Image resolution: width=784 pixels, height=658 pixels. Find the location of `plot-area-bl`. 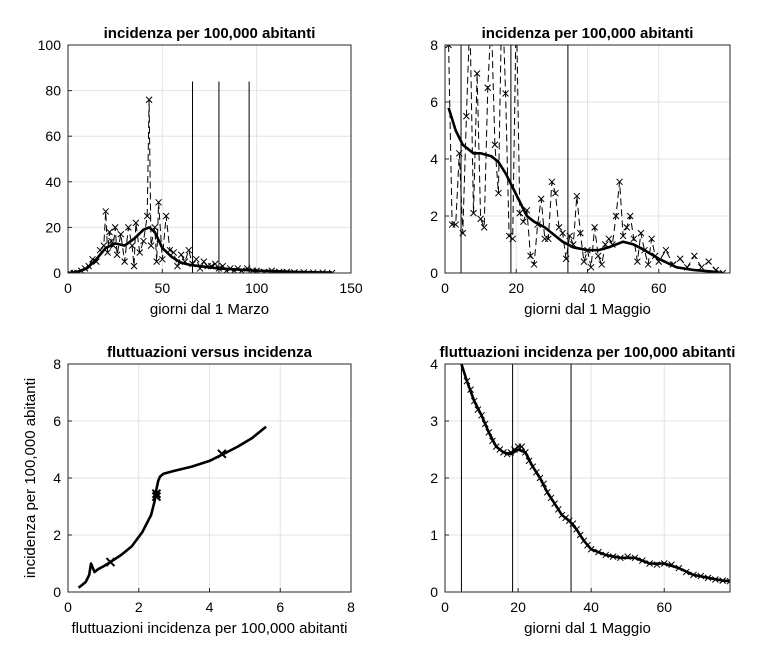

plot-area-bl is located at coordinates (172, 507).